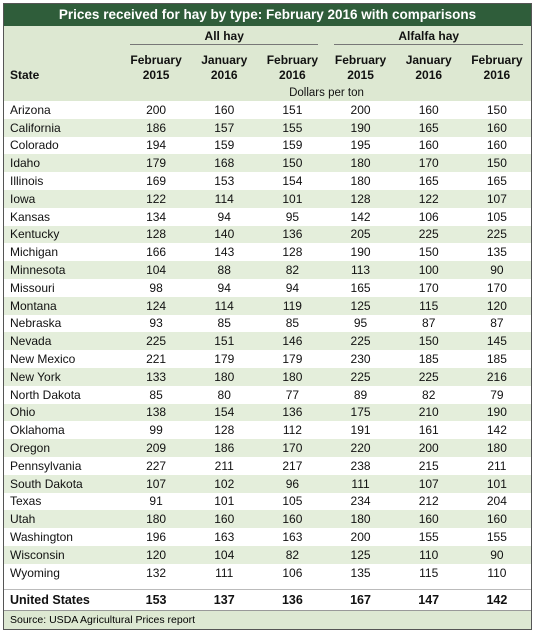 This screenshot has height=630, width=535. Describe the element at coordinates (292, 465) in the screenshot. I see `price-cell: 217` at that location.